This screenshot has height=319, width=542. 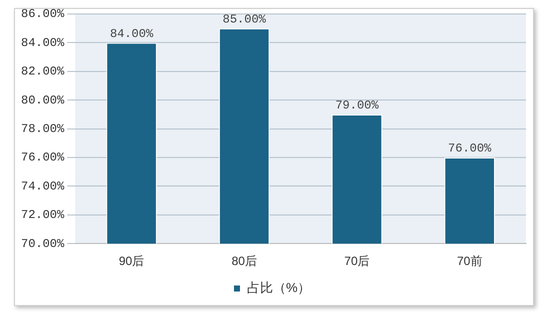 What do you see at coordinates (42, 100) in the screenshot?
I see `y-tick-label: 80.00%` at bounding box center [42, 100].